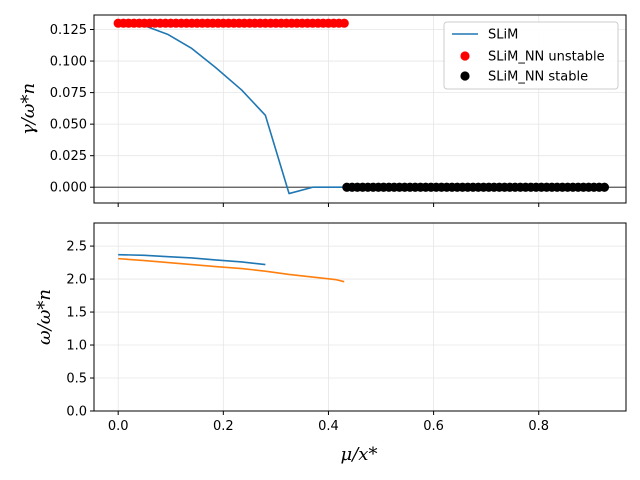  What do you see at coordinates (76, 346) in the screenshot?
I see `y-tick-label: 1.0` at bounding box center [76, 346].